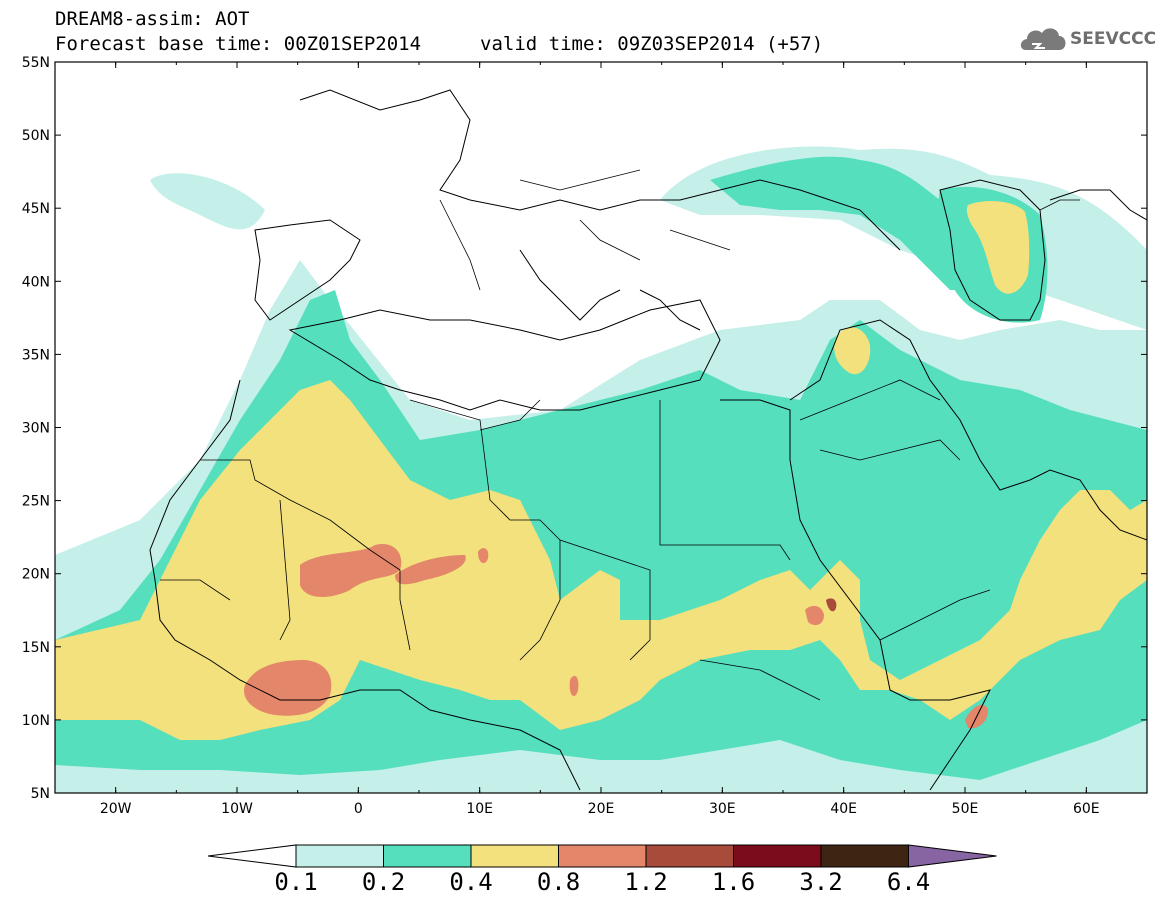  What do you see at coordinates (601, 809) in the screenshot?
I see `lon-tick-label: 20E` at bounding box center [601, 809].